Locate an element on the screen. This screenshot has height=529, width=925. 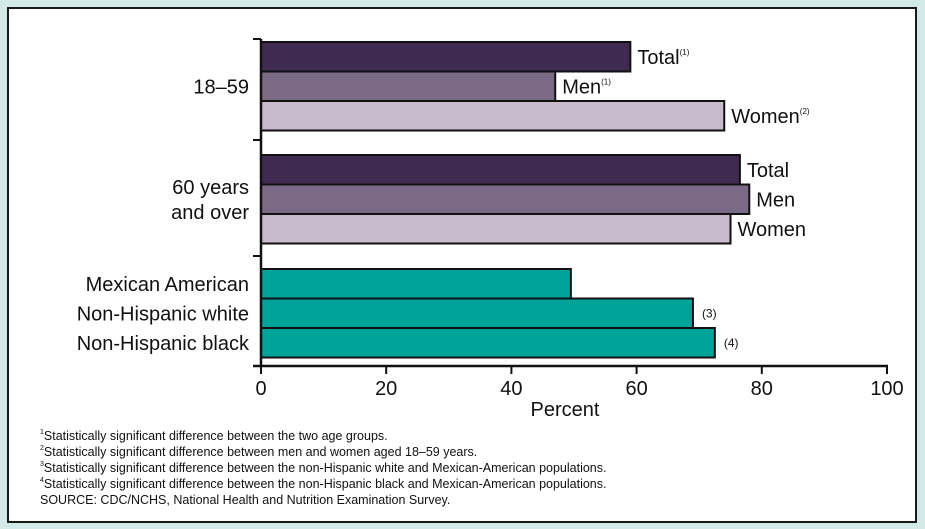
x-tick-label: 40 is located at coordinates (511, 389).